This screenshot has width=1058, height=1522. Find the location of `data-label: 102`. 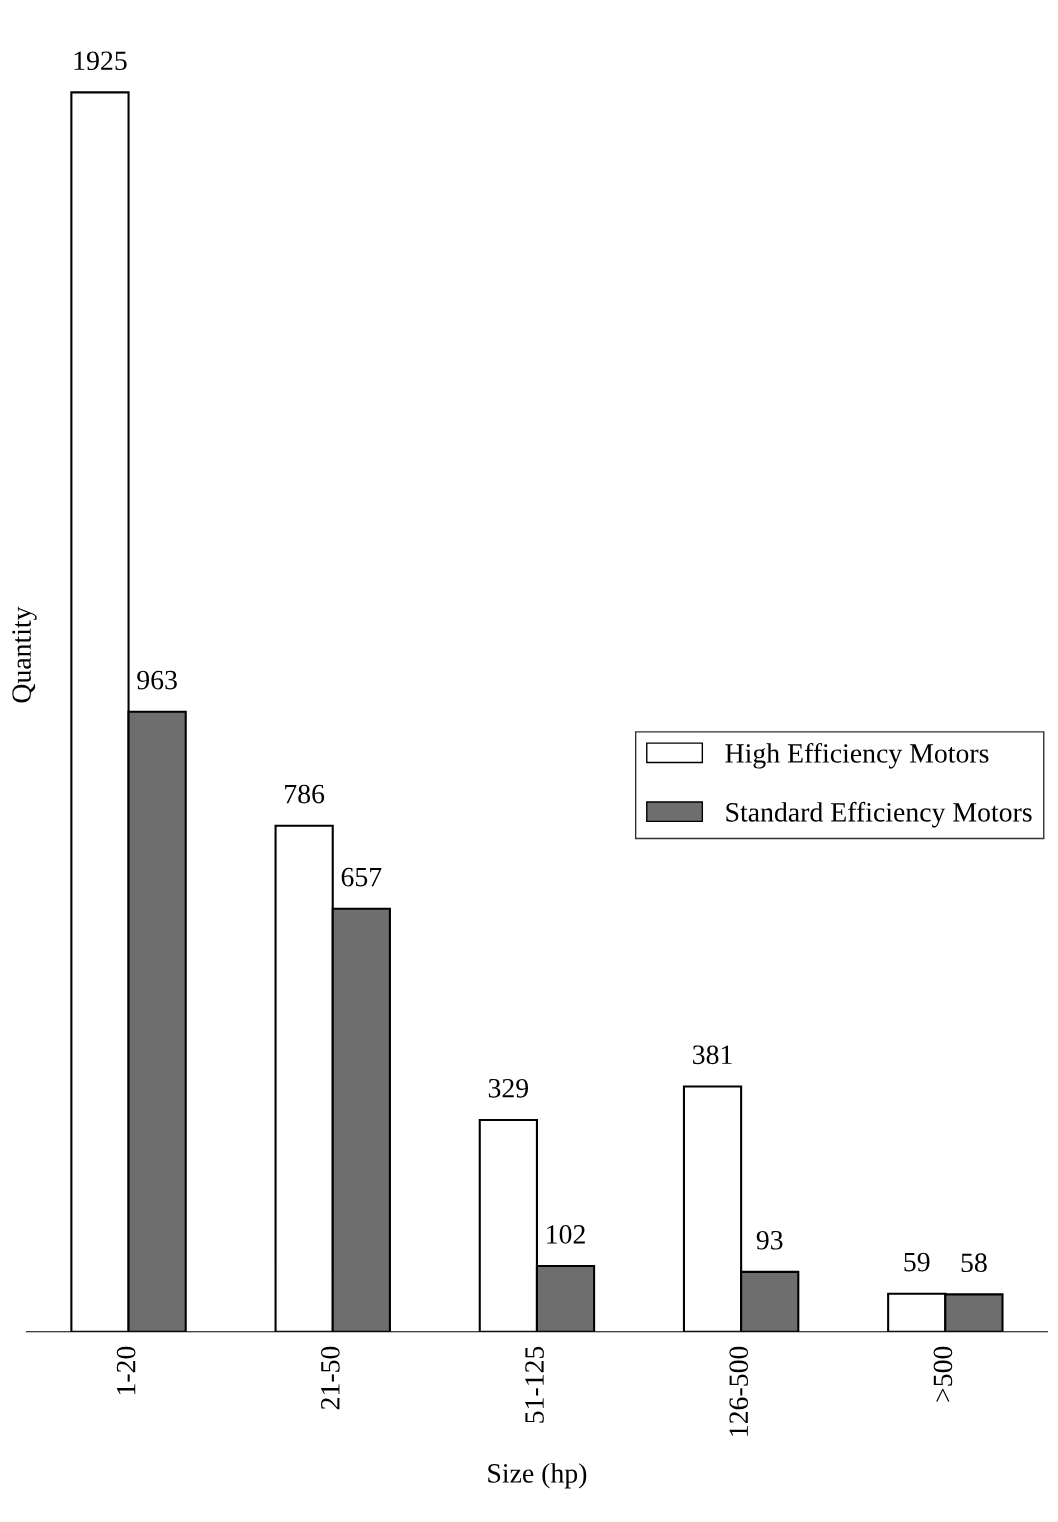

data-label: 102 is located at coordinates (566, 1234).